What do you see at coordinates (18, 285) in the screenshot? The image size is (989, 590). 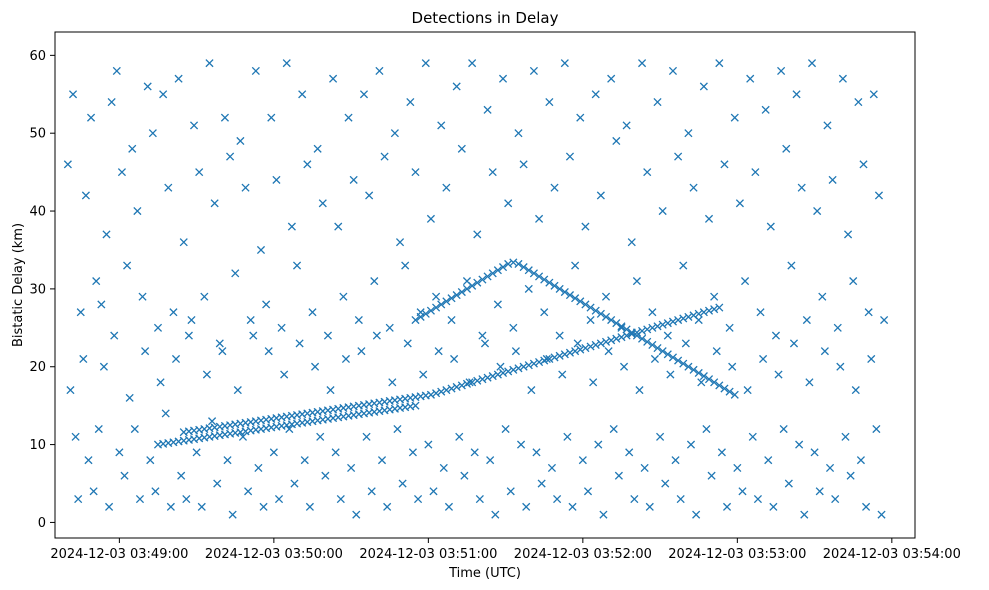 I see `y-axis-label: Bistatic Delay (km)` at bounding box center [18, 285].